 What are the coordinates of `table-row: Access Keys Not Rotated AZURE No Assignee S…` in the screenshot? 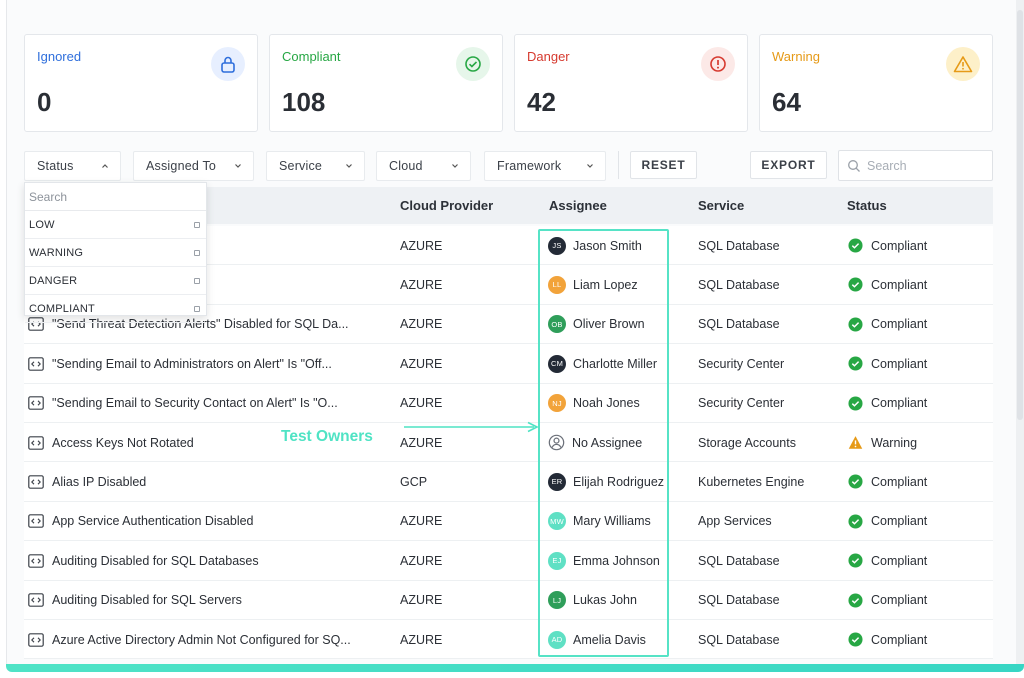 It's located at (508, 443).